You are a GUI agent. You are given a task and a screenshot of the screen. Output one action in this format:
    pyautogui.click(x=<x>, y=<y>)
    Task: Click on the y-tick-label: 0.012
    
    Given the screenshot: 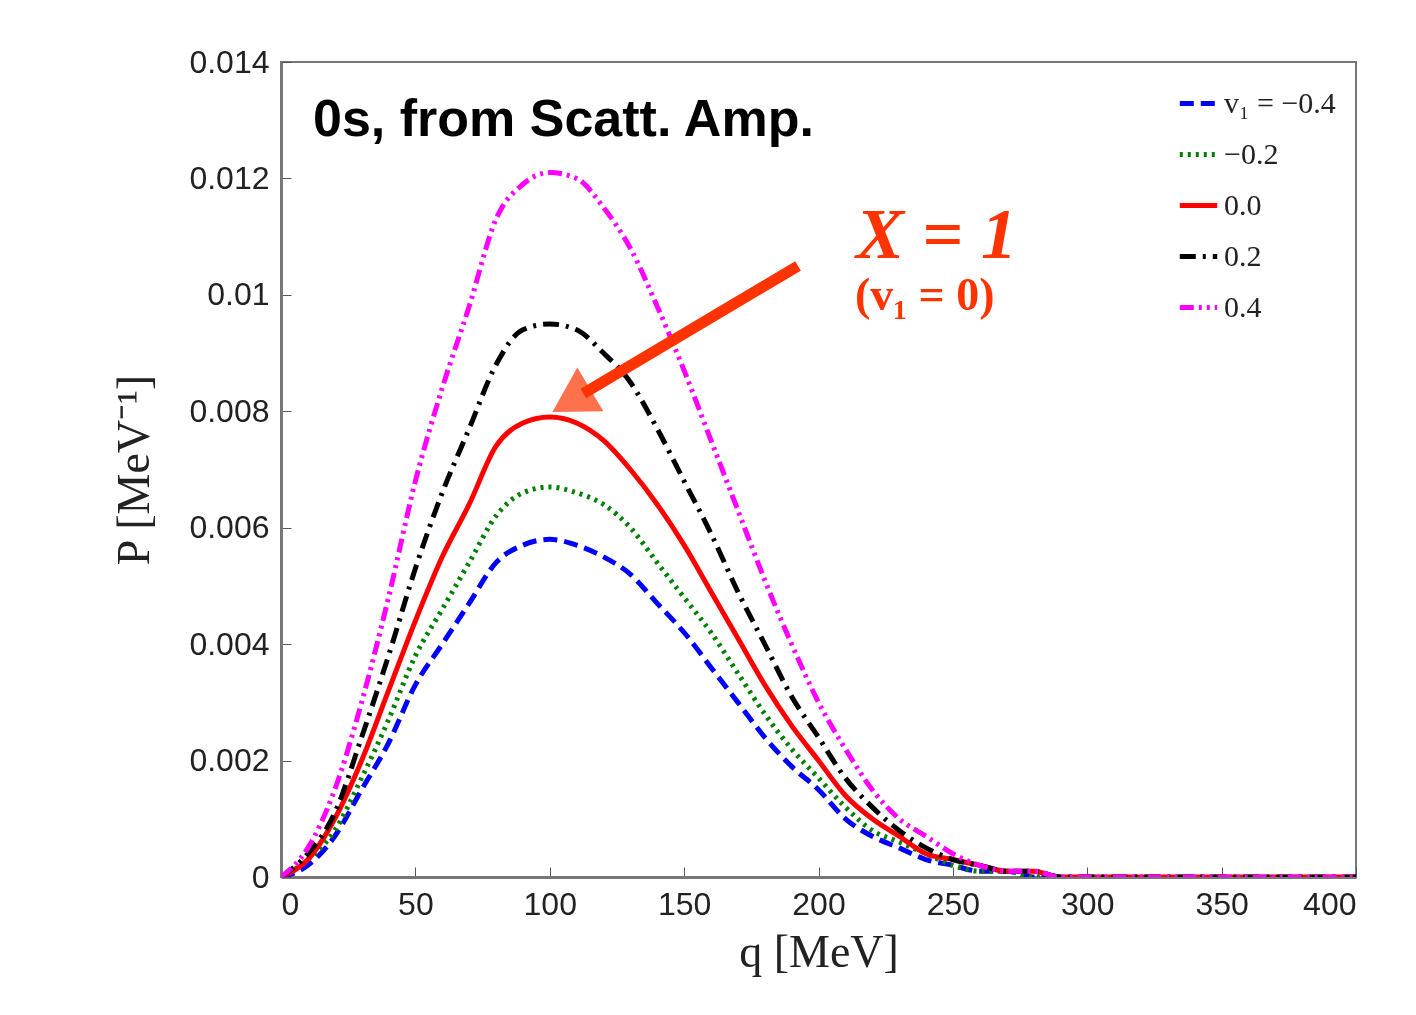 What is the action you would take?
    pyautogui.click(x=229, y=177)
    